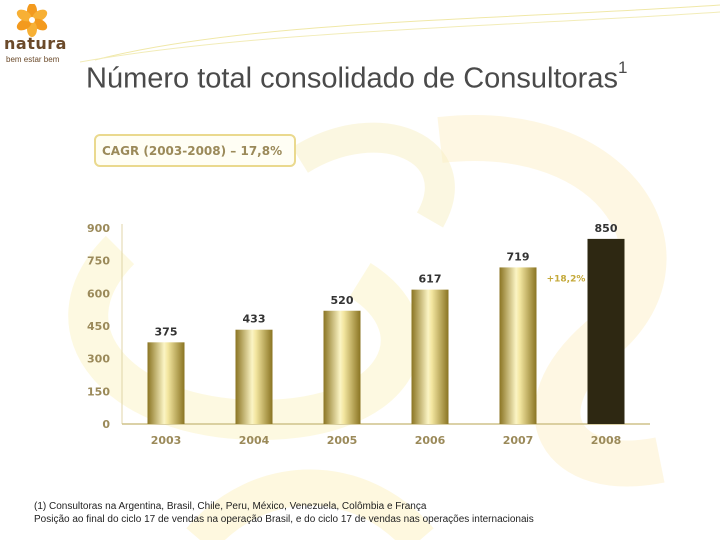 Image resolution: width=720 pixels, height=540 pixels. I want to click on value-label-2004: 433, so click(254, 319).